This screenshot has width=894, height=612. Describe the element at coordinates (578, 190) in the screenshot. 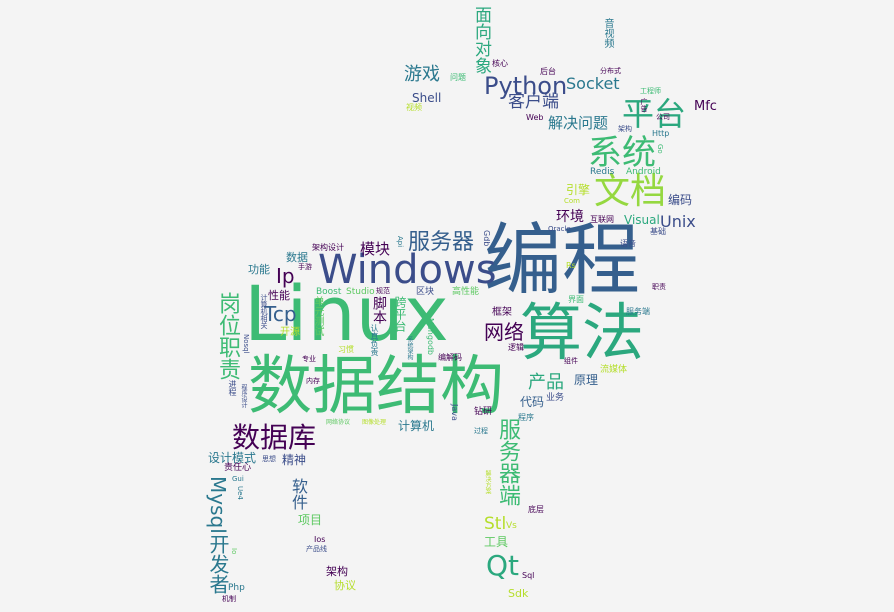

I see `word-yinqing: 引擎` at that location.